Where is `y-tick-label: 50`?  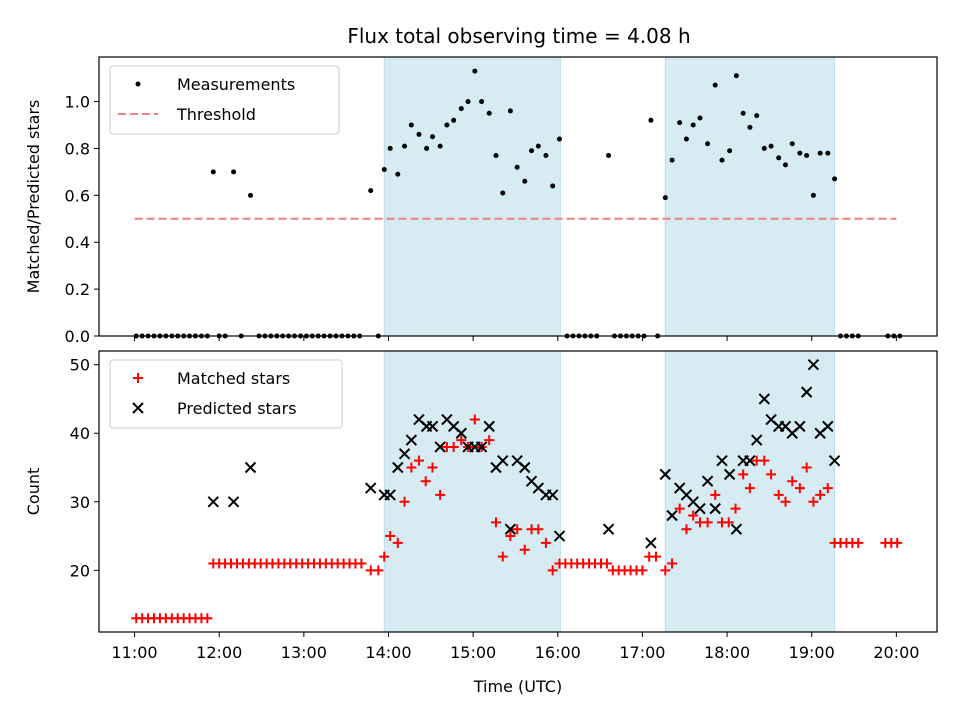
y-tick-label: 50 is located at coordinates (80, 365).